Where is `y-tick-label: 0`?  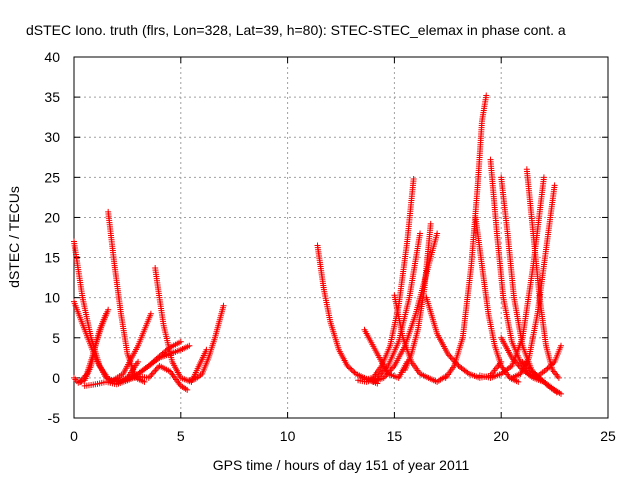 y-tick-label: 0 is located at coordinates (56, 378).